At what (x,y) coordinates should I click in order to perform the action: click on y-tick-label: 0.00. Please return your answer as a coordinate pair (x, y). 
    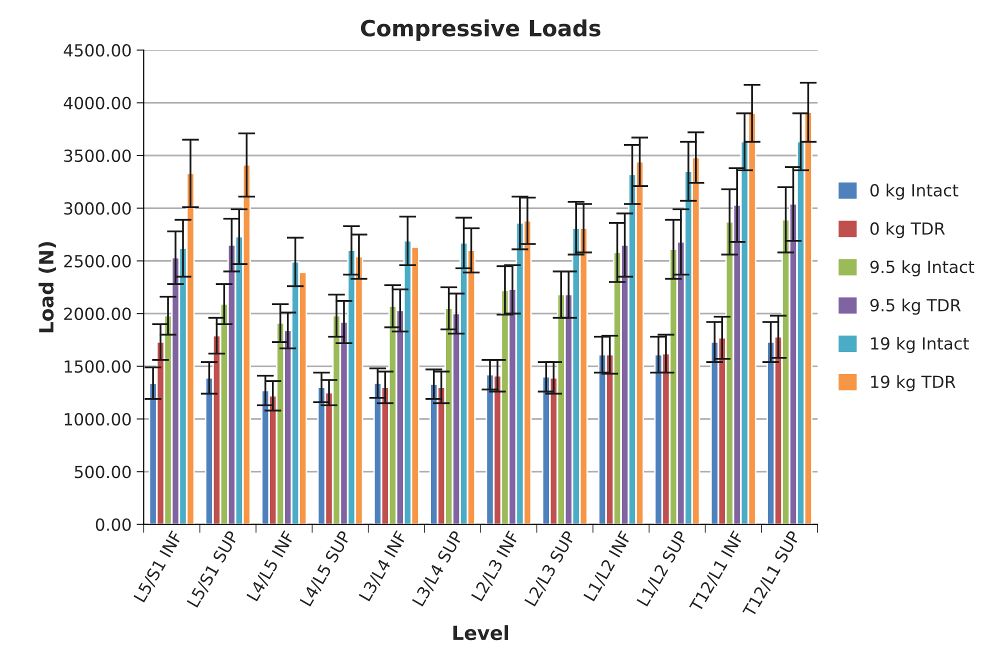
    Looking at the image, I should click on (113, 524).